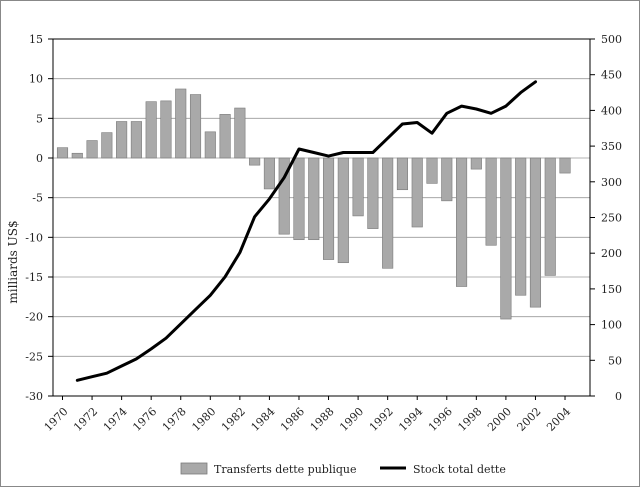 The width and height of the screenshot is (640, 487). What do you see at coordinates (611, 289) in the screenshot?
I see `y-right-tick-label: 150` at bounding box center [611, 289].